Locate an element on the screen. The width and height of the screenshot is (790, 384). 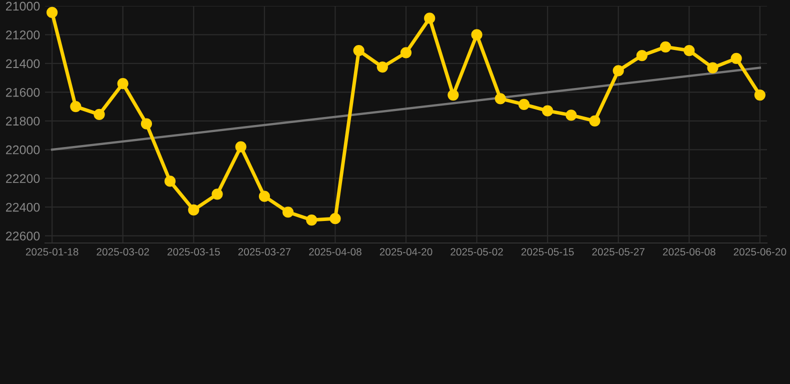
x-tick-label: 2025-03-15 is located at coordinates (194, 252).